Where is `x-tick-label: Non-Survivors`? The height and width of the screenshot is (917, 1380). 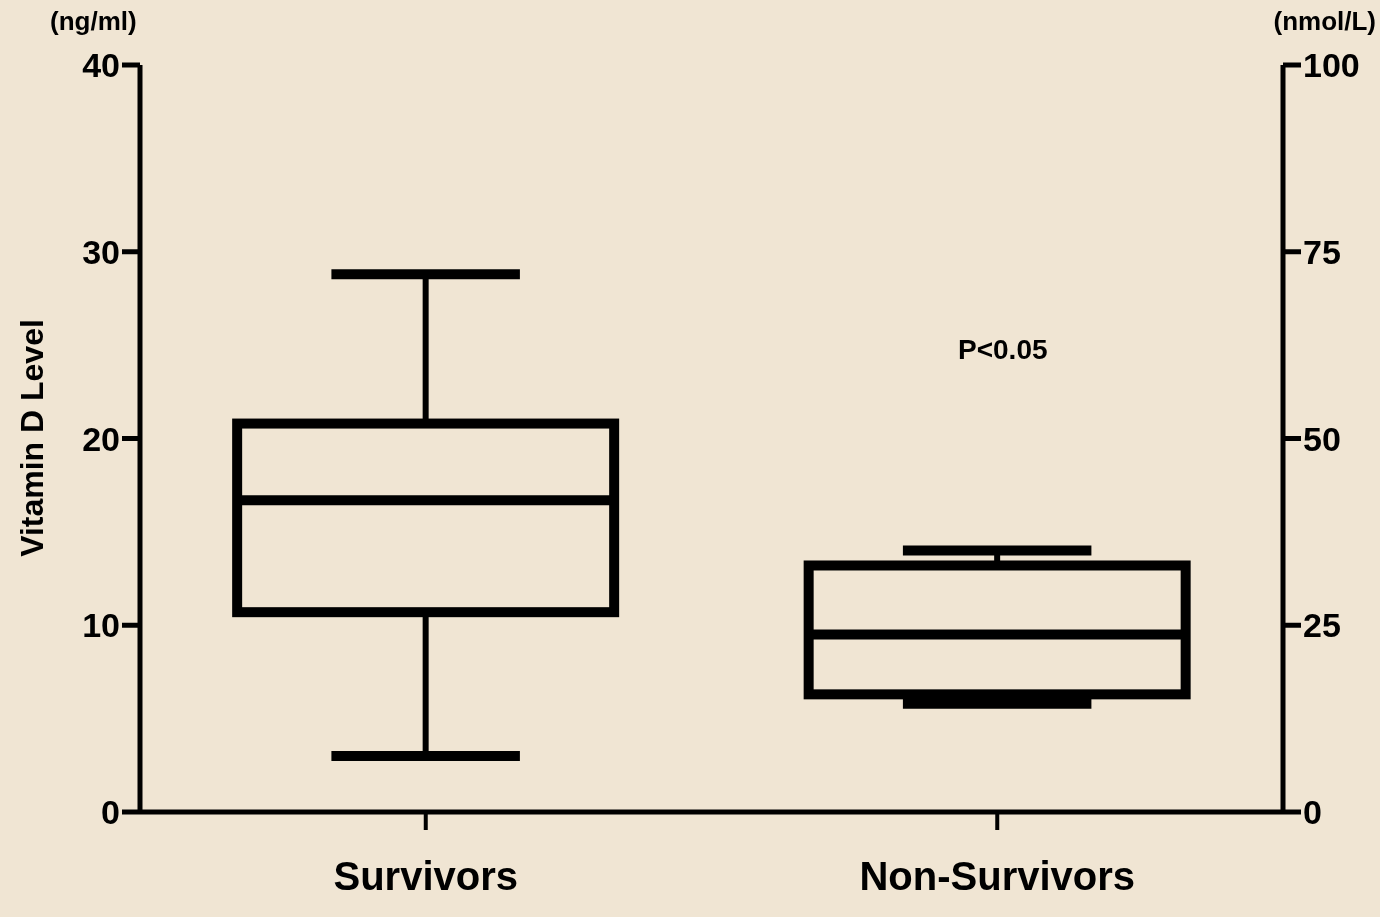
x-tick-label: Non-Survivors is located at coordinates (997, 876).